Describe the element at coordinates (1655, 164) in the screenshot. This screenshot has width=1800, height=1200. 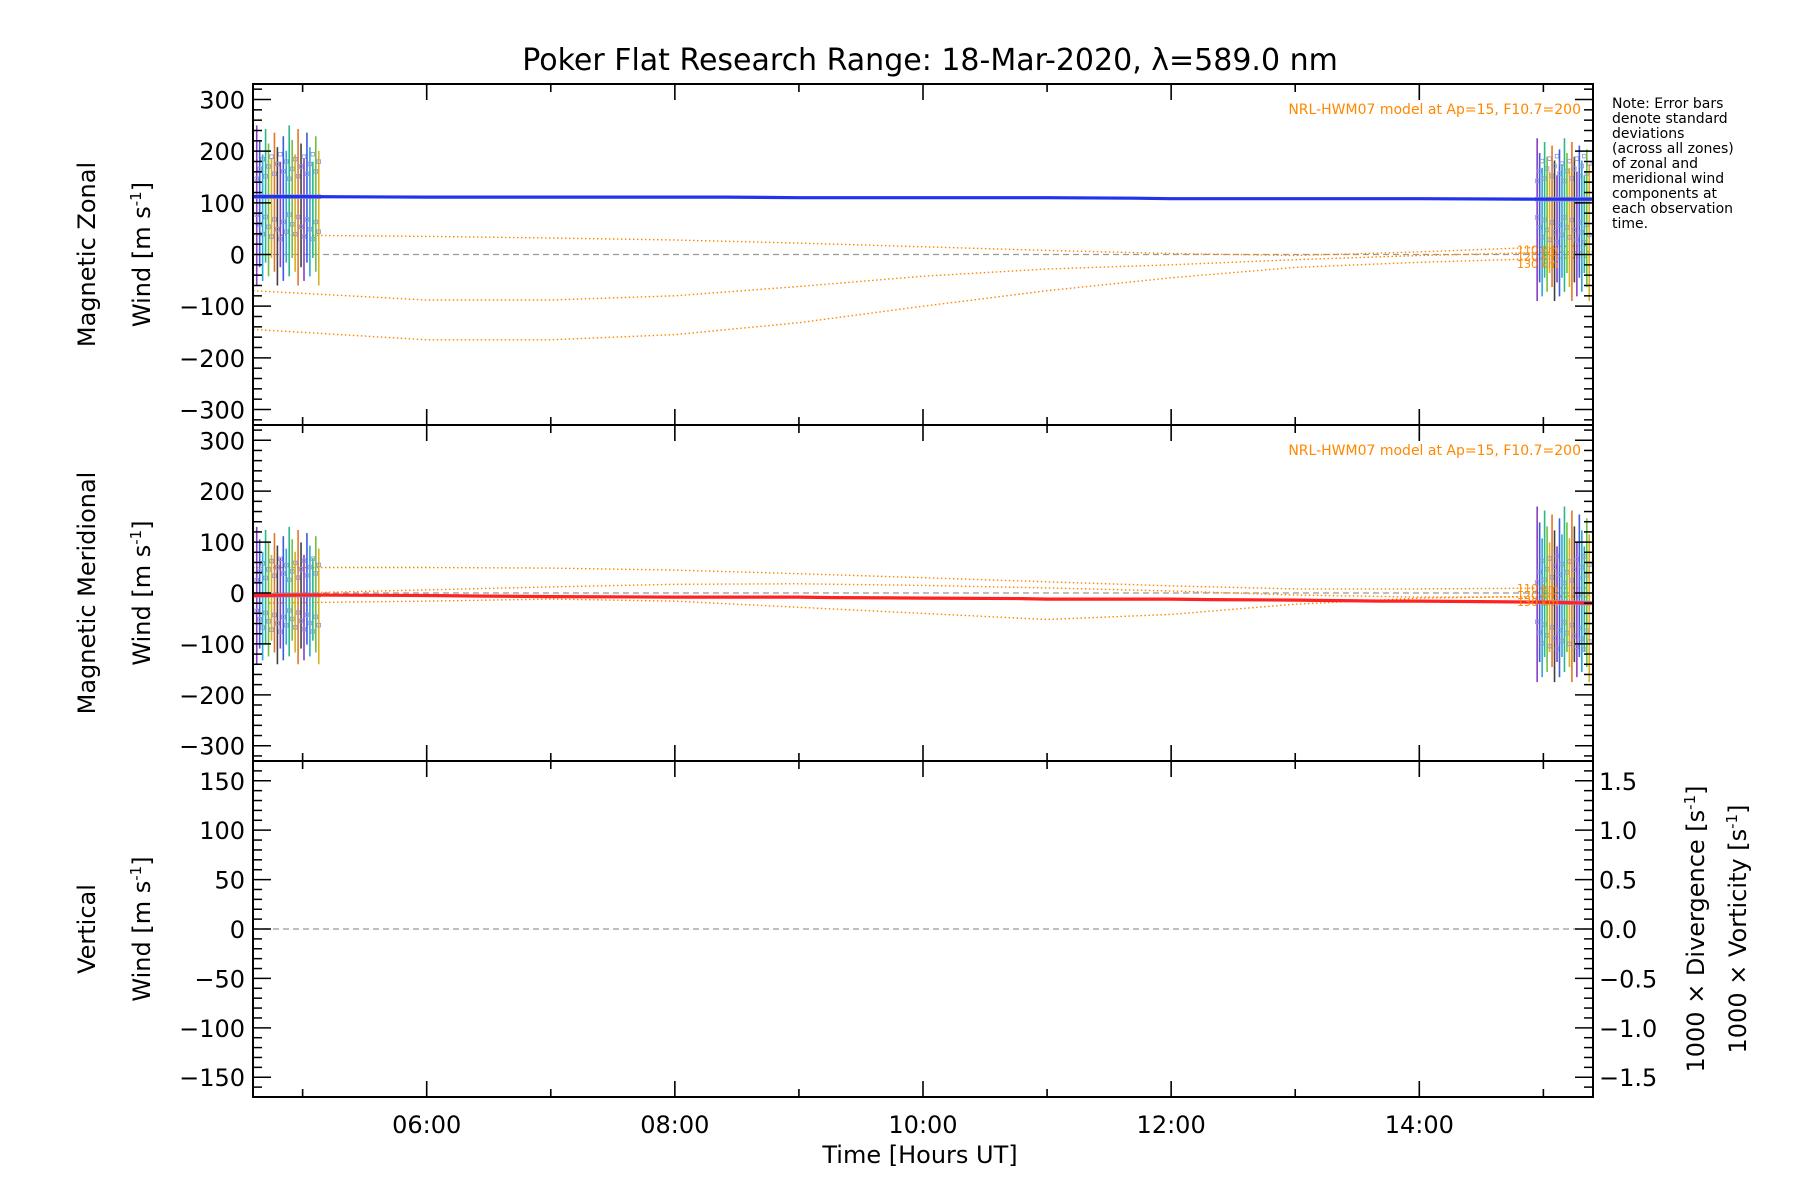
I see `note-line: of zonal and` at that location.